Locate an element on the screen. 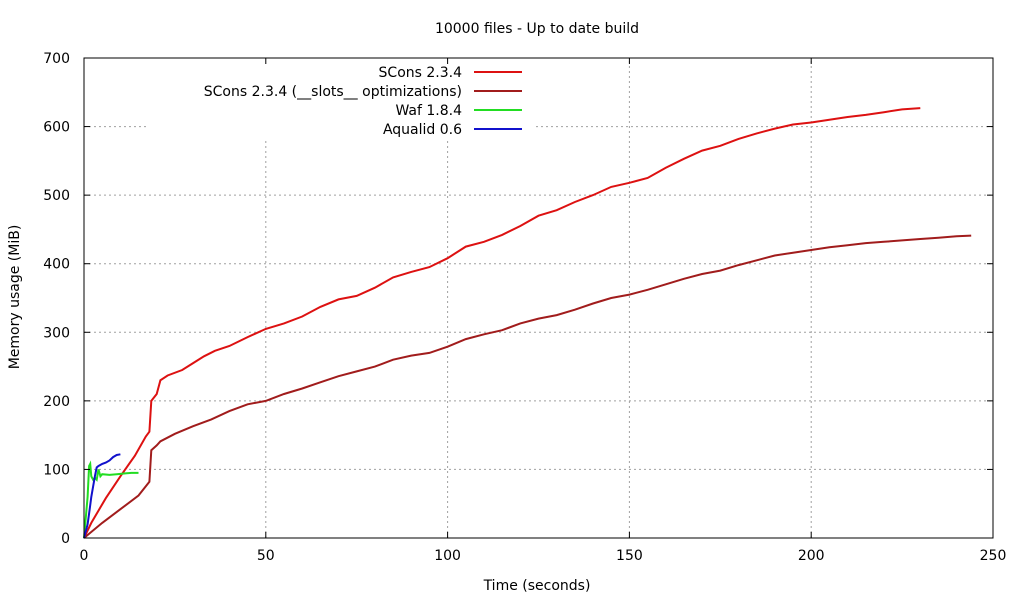 This screenshot has height=600, width=1024. y-tick-label: 500 is located at coordinates (56, 196).